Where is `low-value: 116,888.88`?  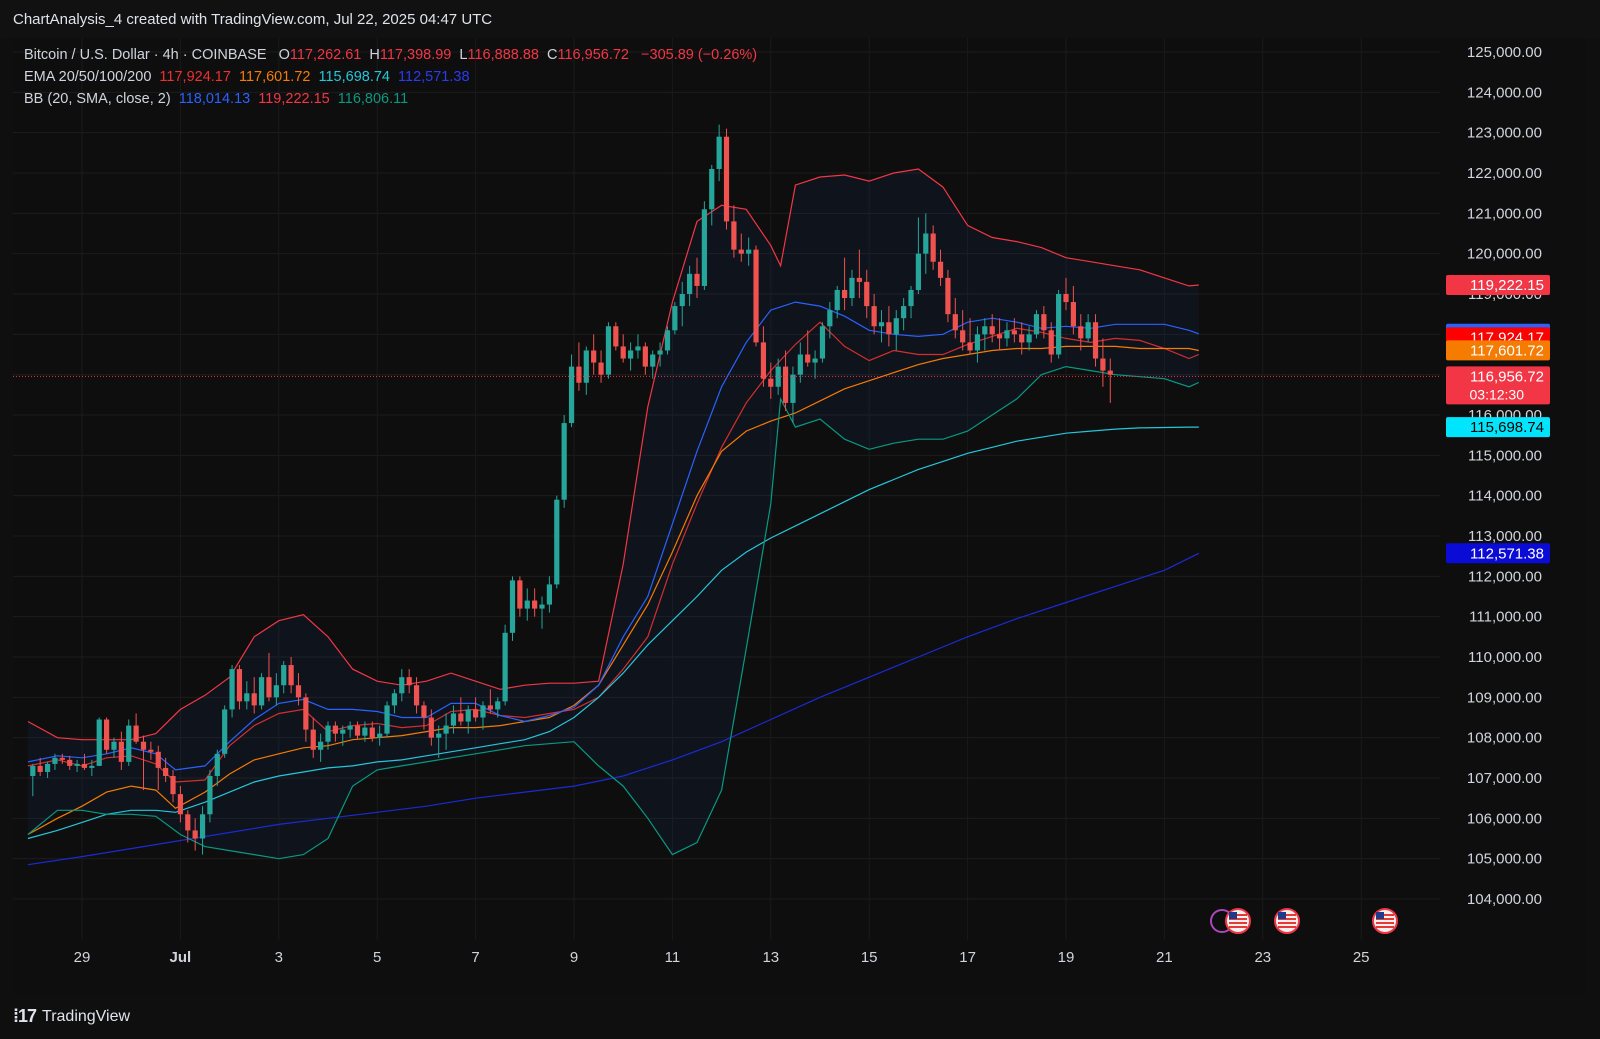
low-value: 116,888.88 is located at coordinates (503, 55).